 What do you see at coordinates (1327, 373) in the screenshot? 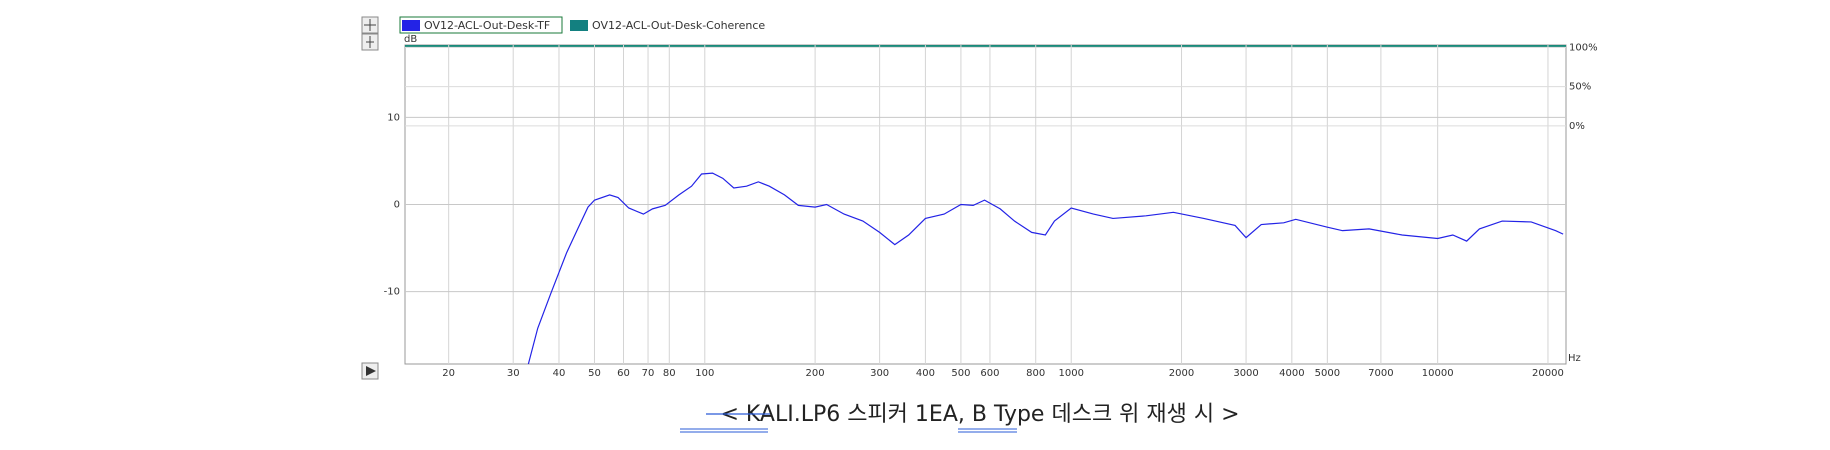
I see `x-tick-label: 5000` at bounding box center [1327, 373].